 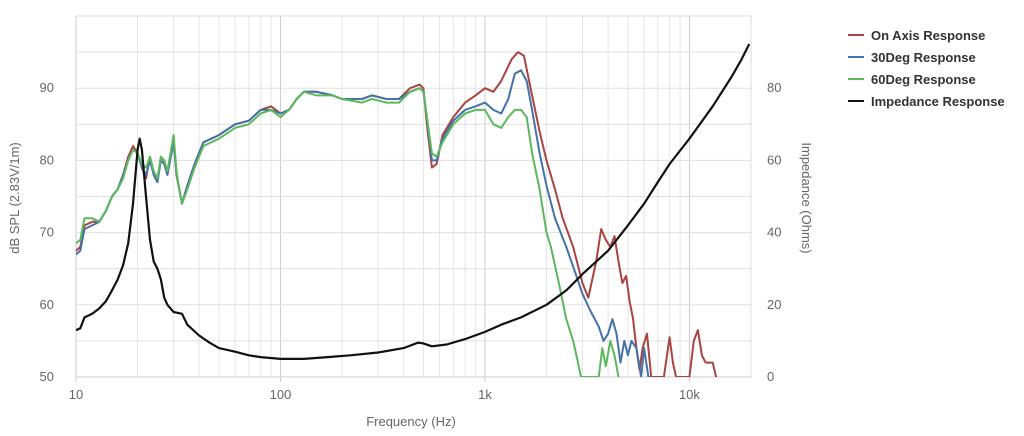 I want to click on y2-tick-label: 60, so click(x=774, y=159).